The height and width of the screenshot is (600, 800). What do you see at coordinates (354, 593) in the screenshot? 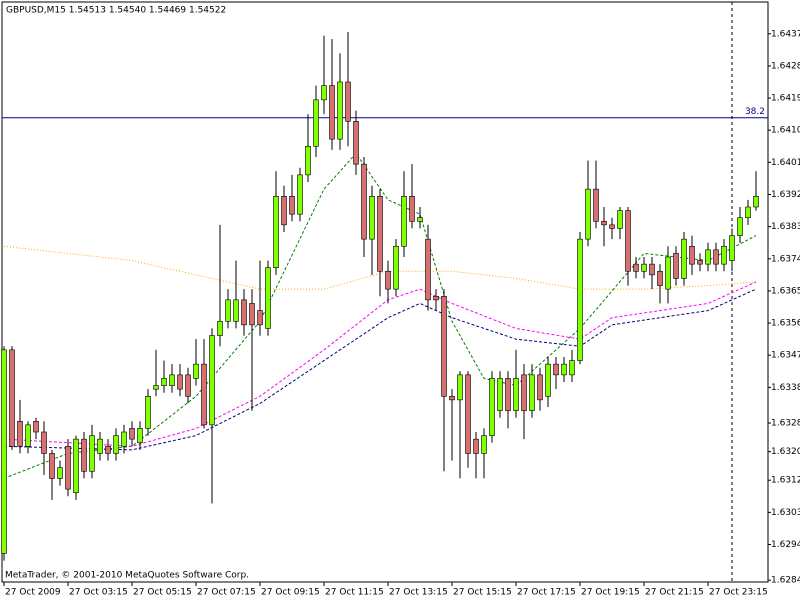
I see `x-tick-label: 27 Oct 11:15` at bounding box center [354, 593].